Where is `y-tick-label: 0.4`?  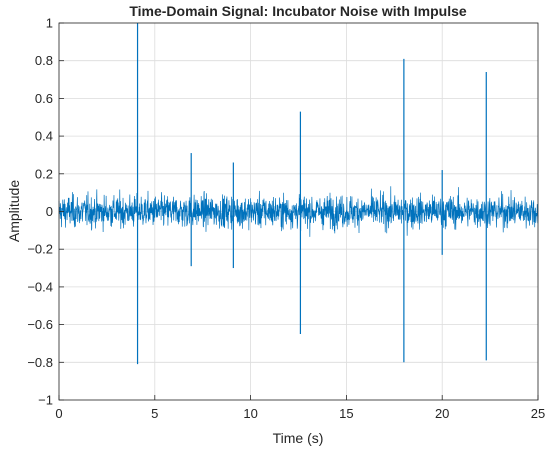 y-tick-label: 0.4 is located at coordinates (44, 136).